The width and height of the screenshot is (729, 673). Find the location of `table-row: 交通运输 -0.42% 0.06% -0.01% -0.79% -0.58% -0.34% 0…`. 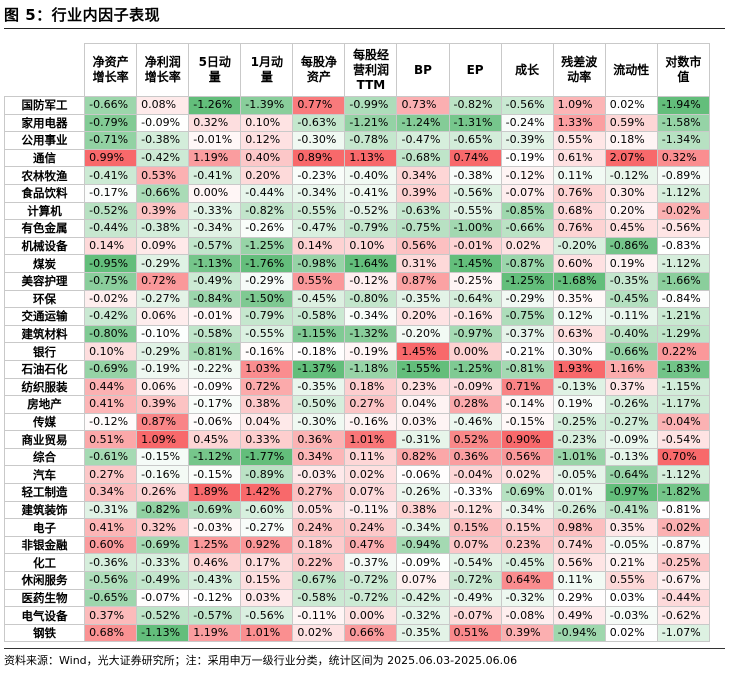

table-row: 交通运输 -0.42% 0.06% -0.01% -0.79% -0.58% -0.34% 0… is located at coordinates (357, 316).